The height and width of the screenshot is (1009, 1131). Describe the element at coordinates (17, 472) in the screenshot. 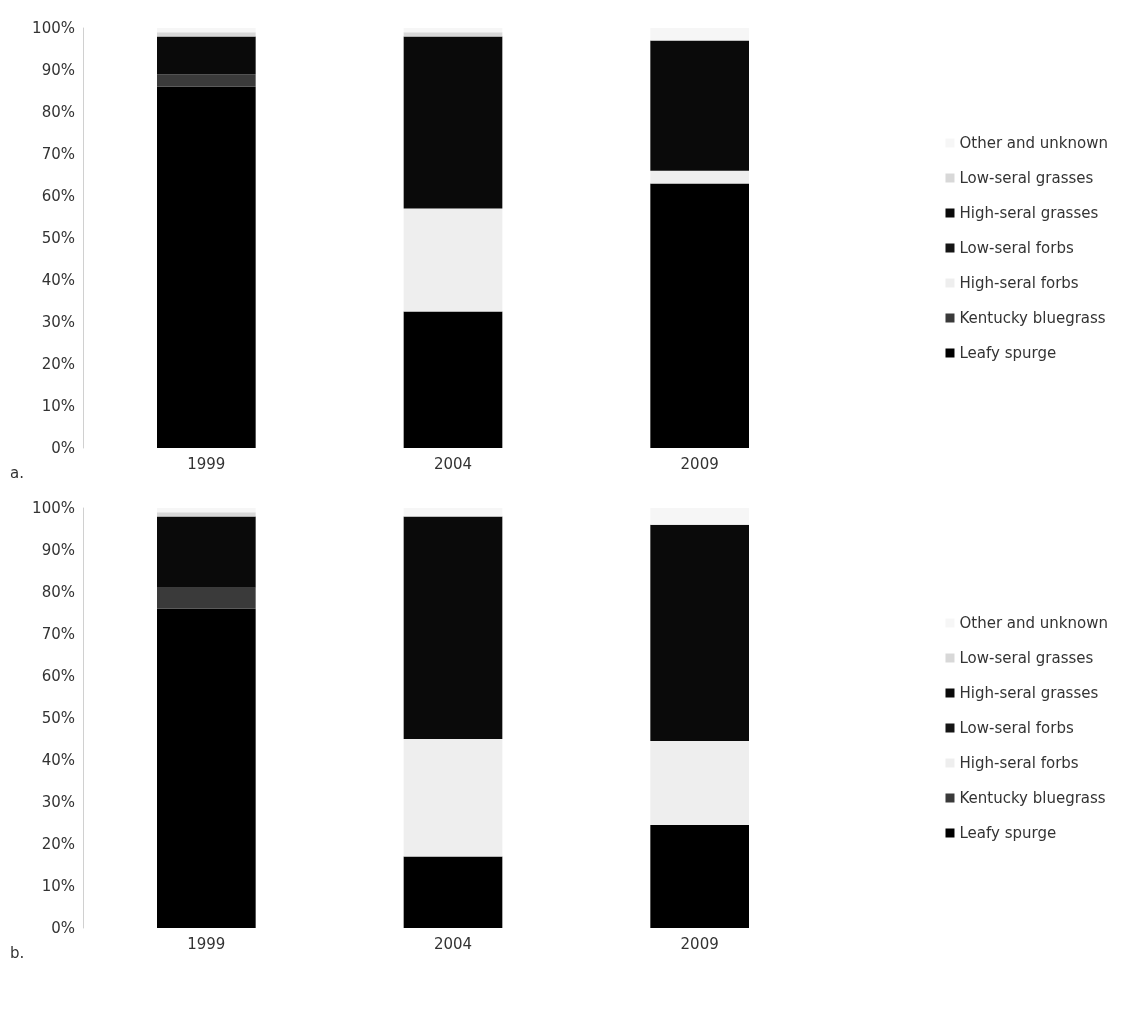

I see `text: a.` at that location.